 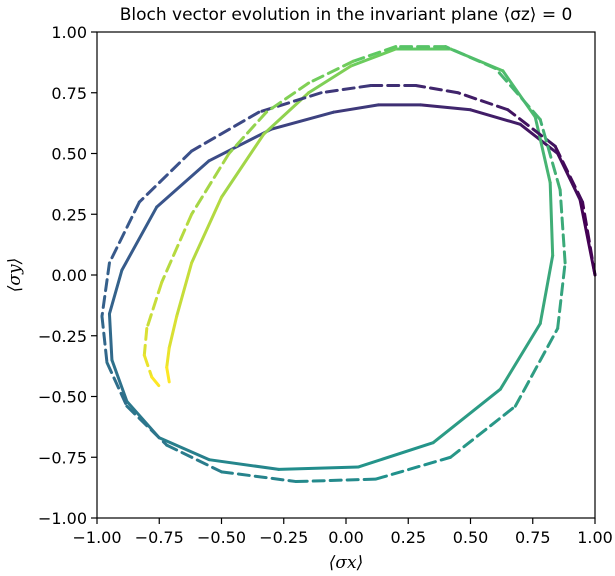 I want to click on y-tick-label: −0.50, so click(x=62, y=397).